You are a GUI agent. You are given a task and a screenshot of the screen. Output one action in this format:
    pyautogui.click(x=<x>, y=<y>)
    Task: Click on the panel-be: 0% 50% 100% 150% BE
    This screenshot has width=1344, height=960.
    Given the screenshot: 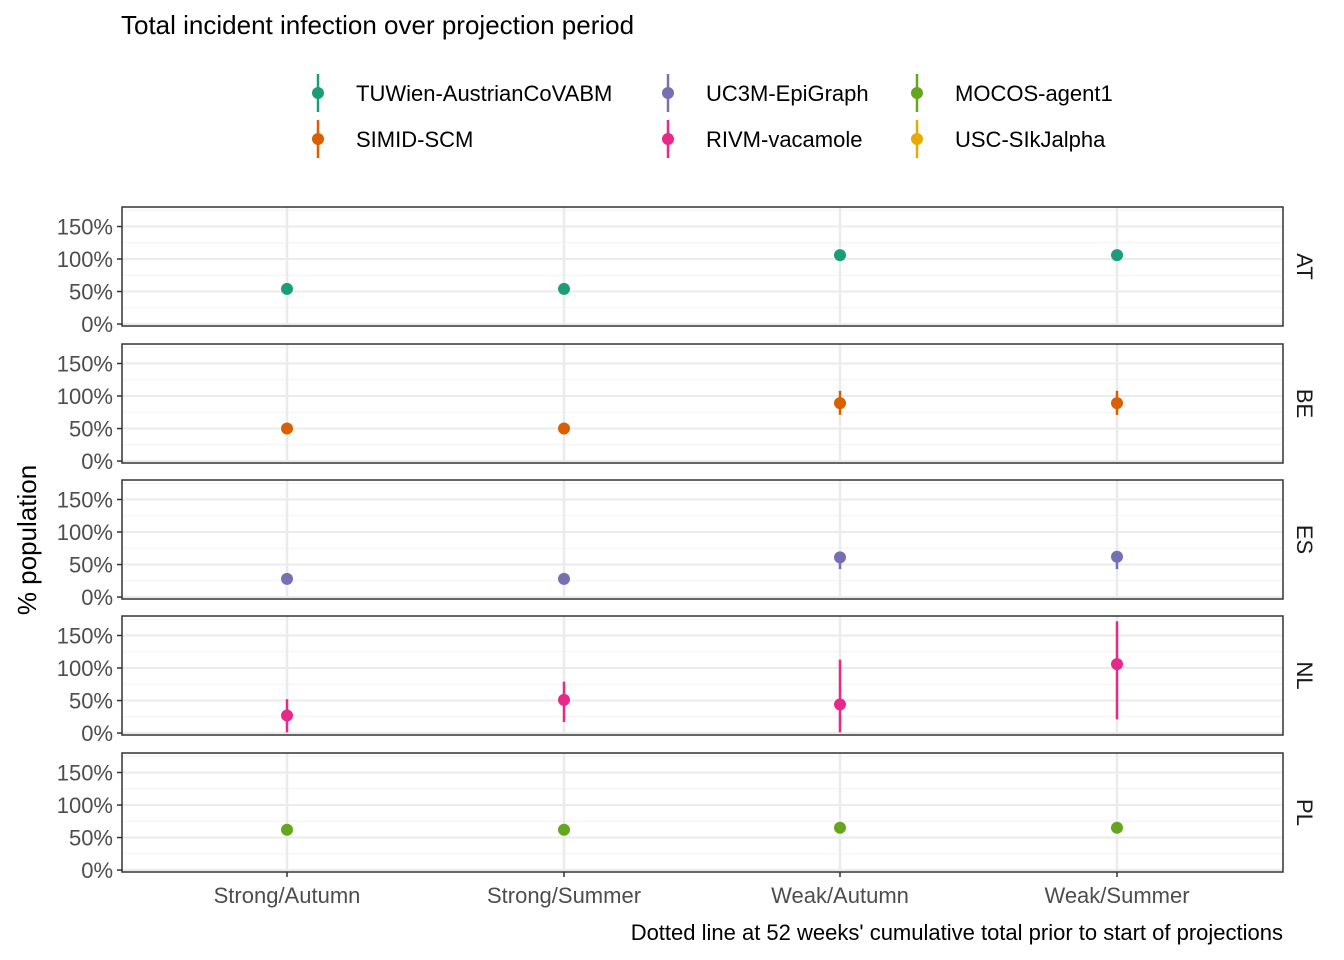 What is the action you would take?
    pyautogui.click(x=687, y=408)
    